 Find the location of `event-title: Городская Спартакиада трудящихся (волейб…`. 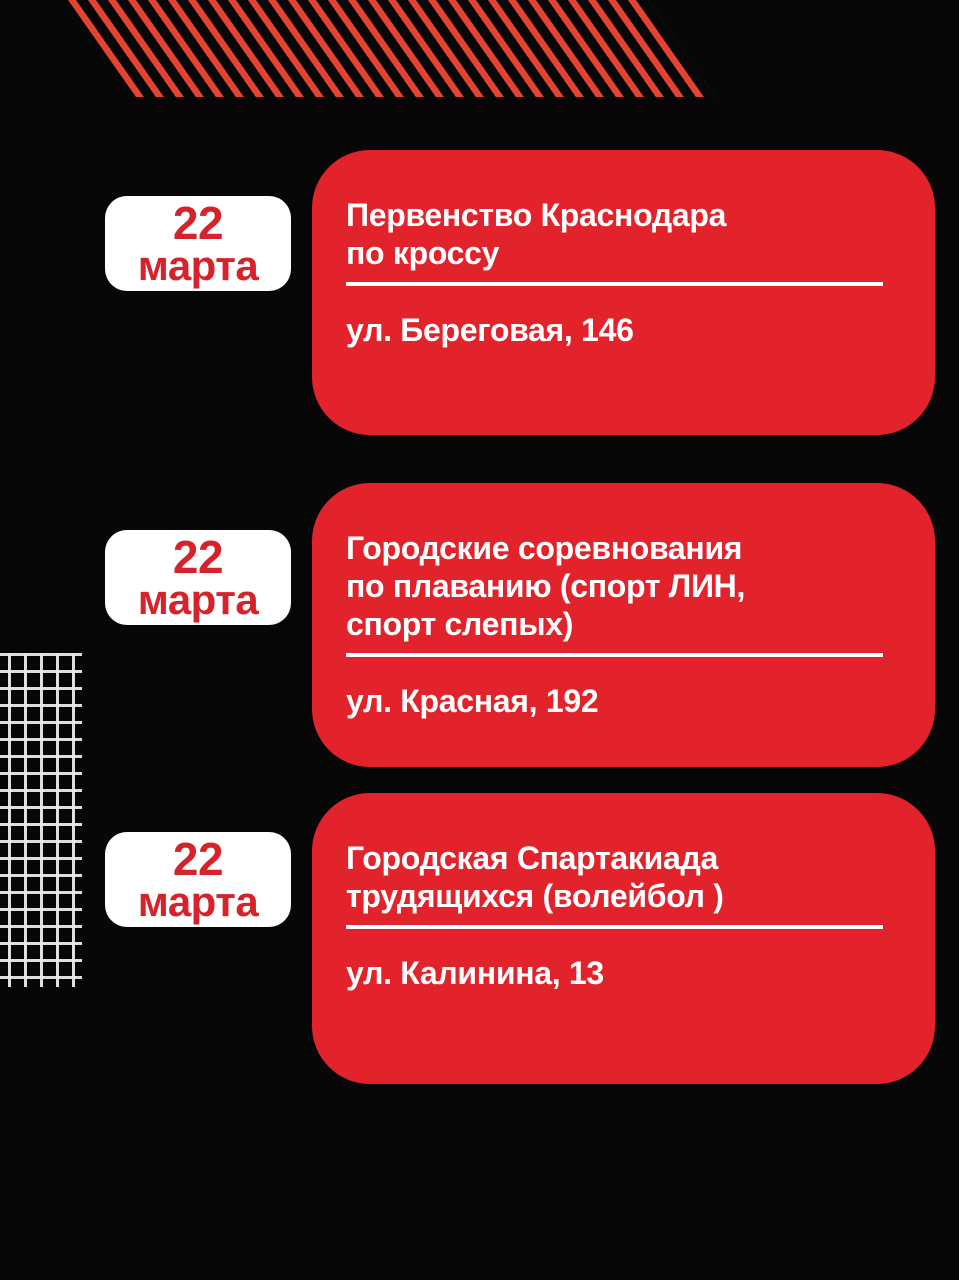

event-title: Городская Спартакиада трудящихся (волейб… is located at coordinates (535, 877).